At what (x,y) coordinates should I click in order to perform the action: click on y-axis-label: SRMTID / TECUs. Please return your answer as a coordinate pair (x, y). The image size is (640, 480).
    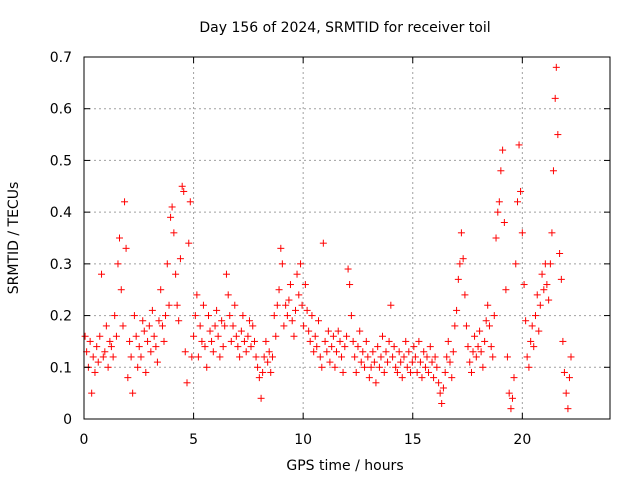
    Looking at the image, I should click on (14, 238).